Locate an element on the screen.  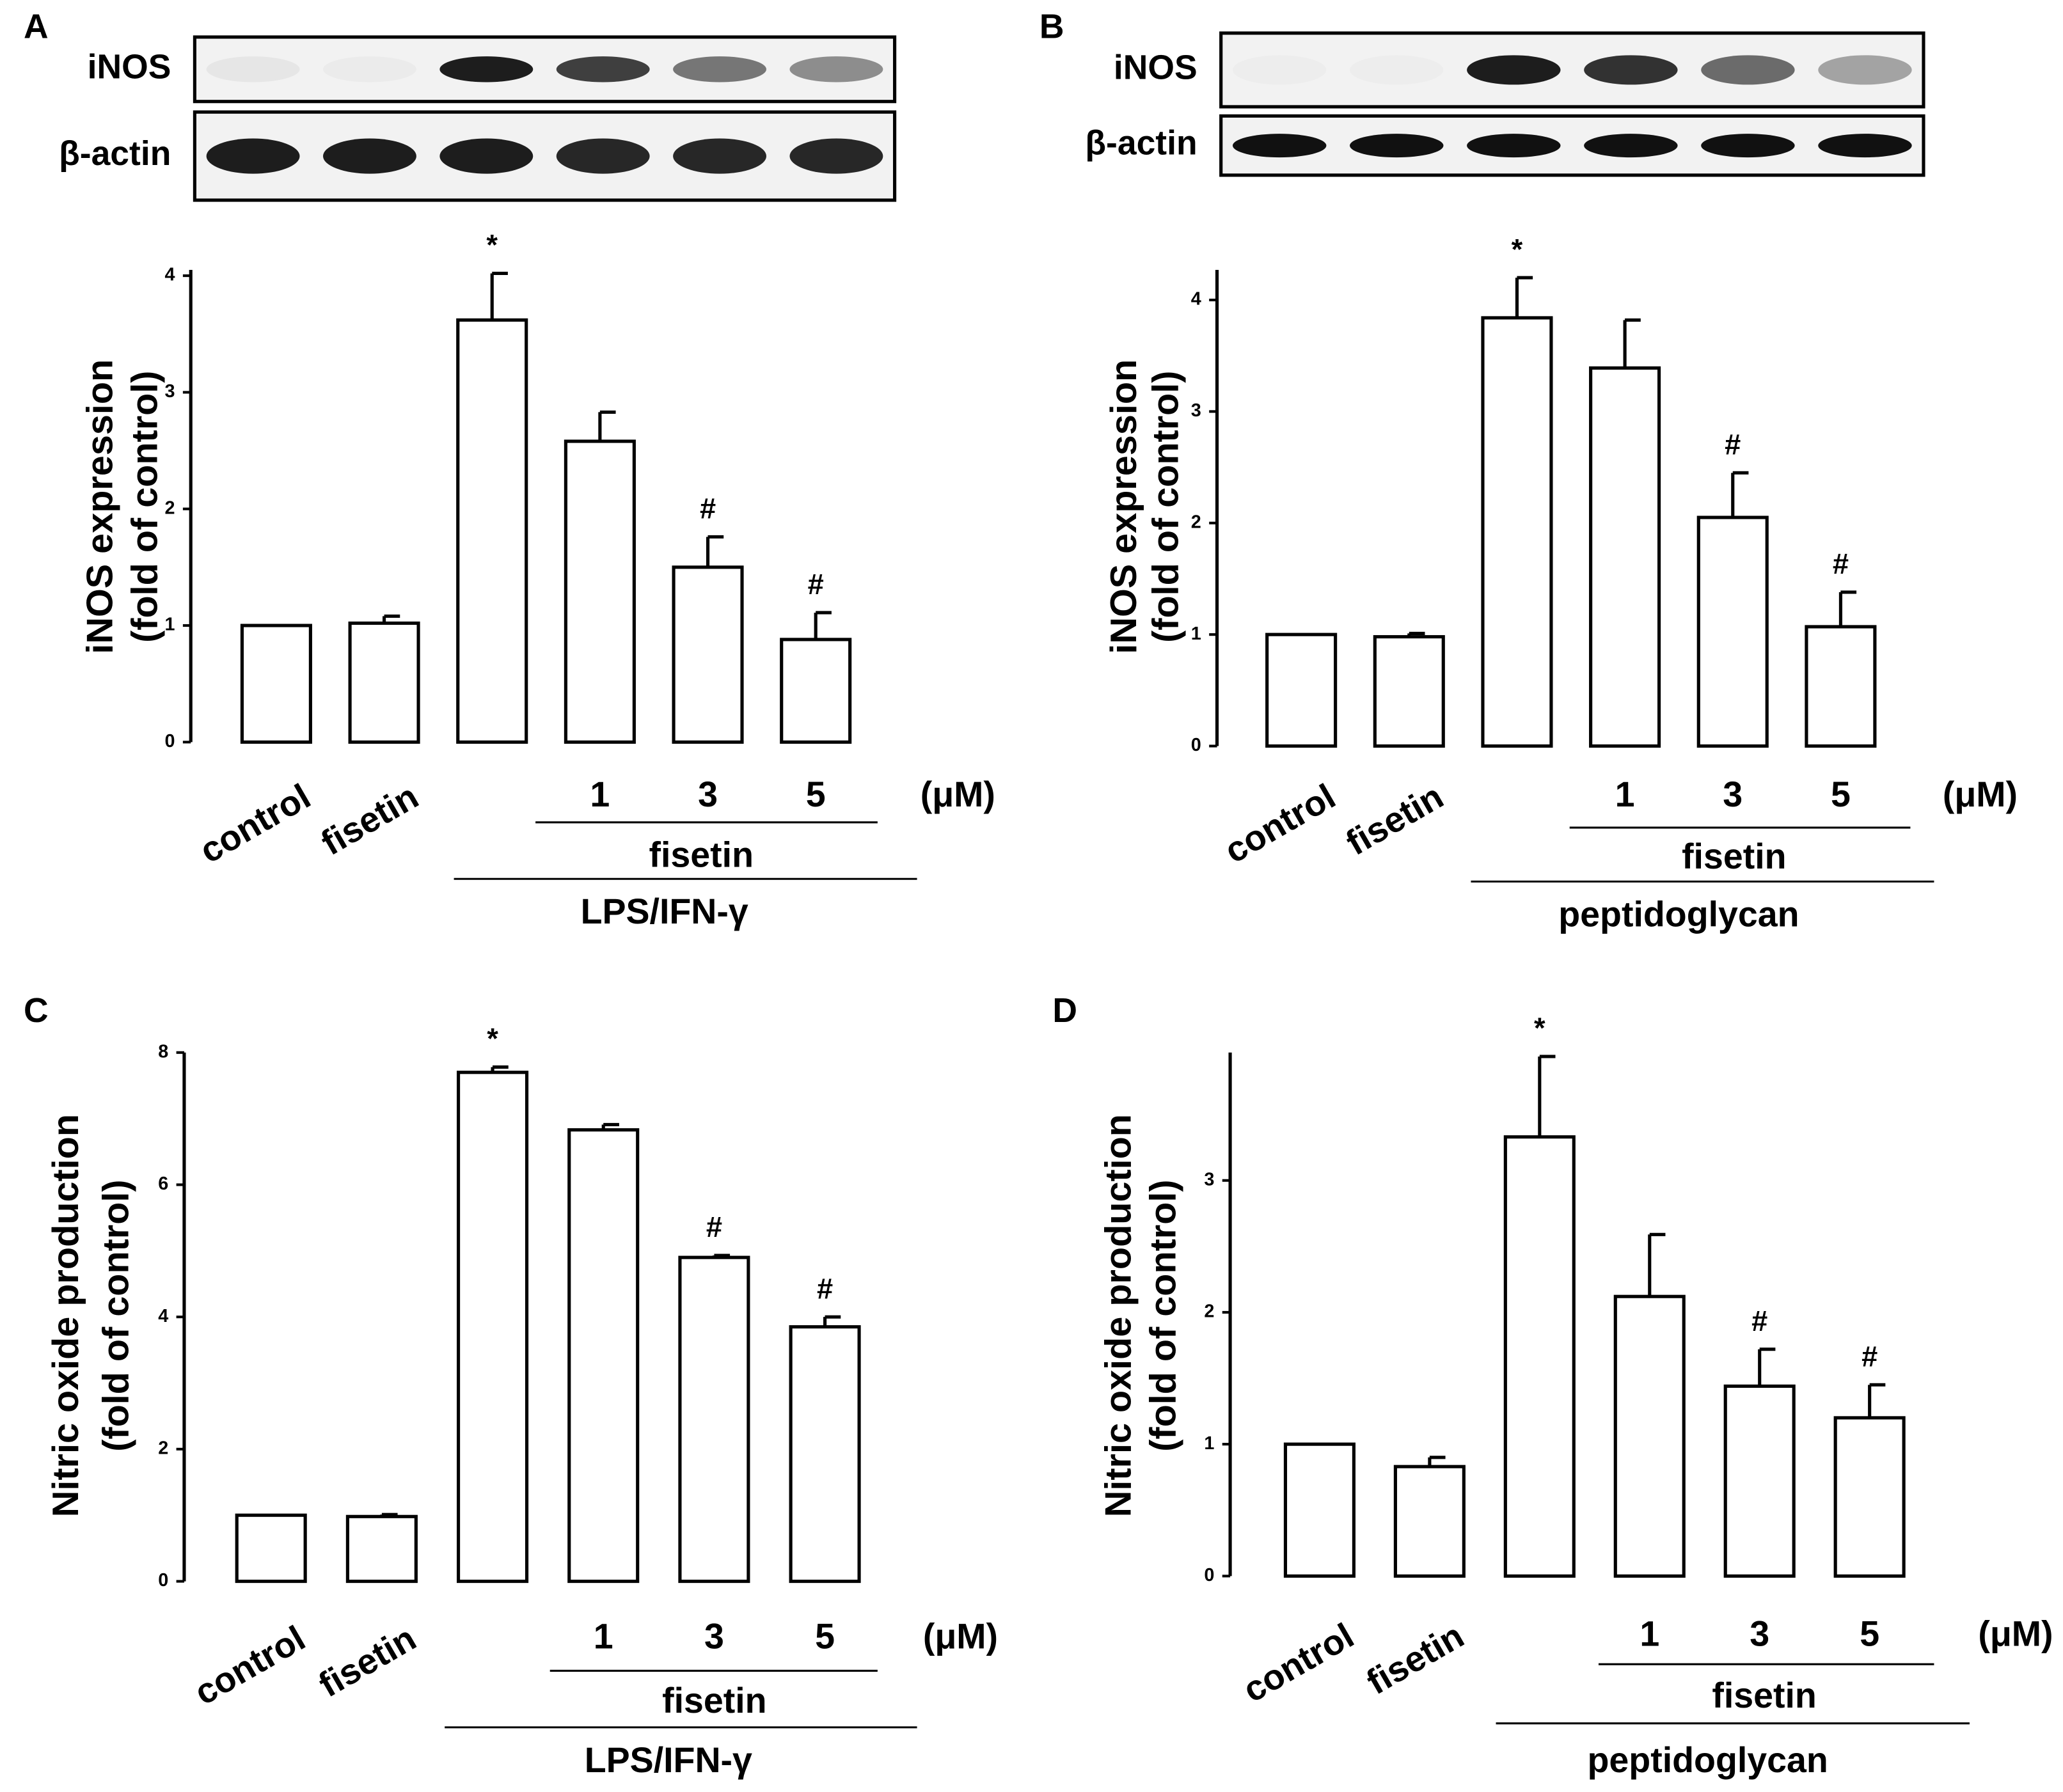
y-tick-label: 3 is located at coordinates (1209, 1179).